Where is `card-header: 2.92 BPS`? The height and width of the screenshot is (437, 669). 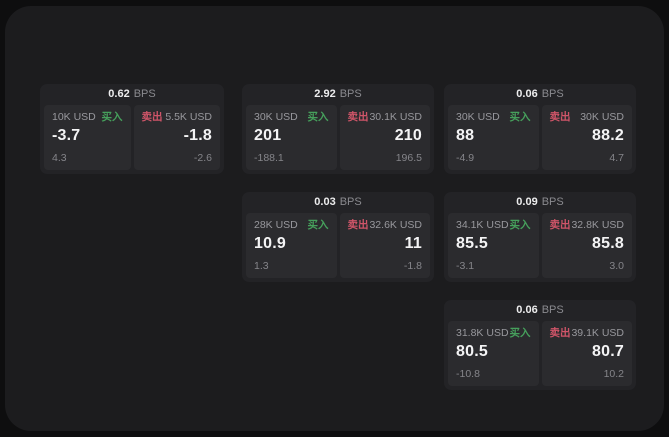
card-header: 2.92 BPS is located at coordinates (338, 94).